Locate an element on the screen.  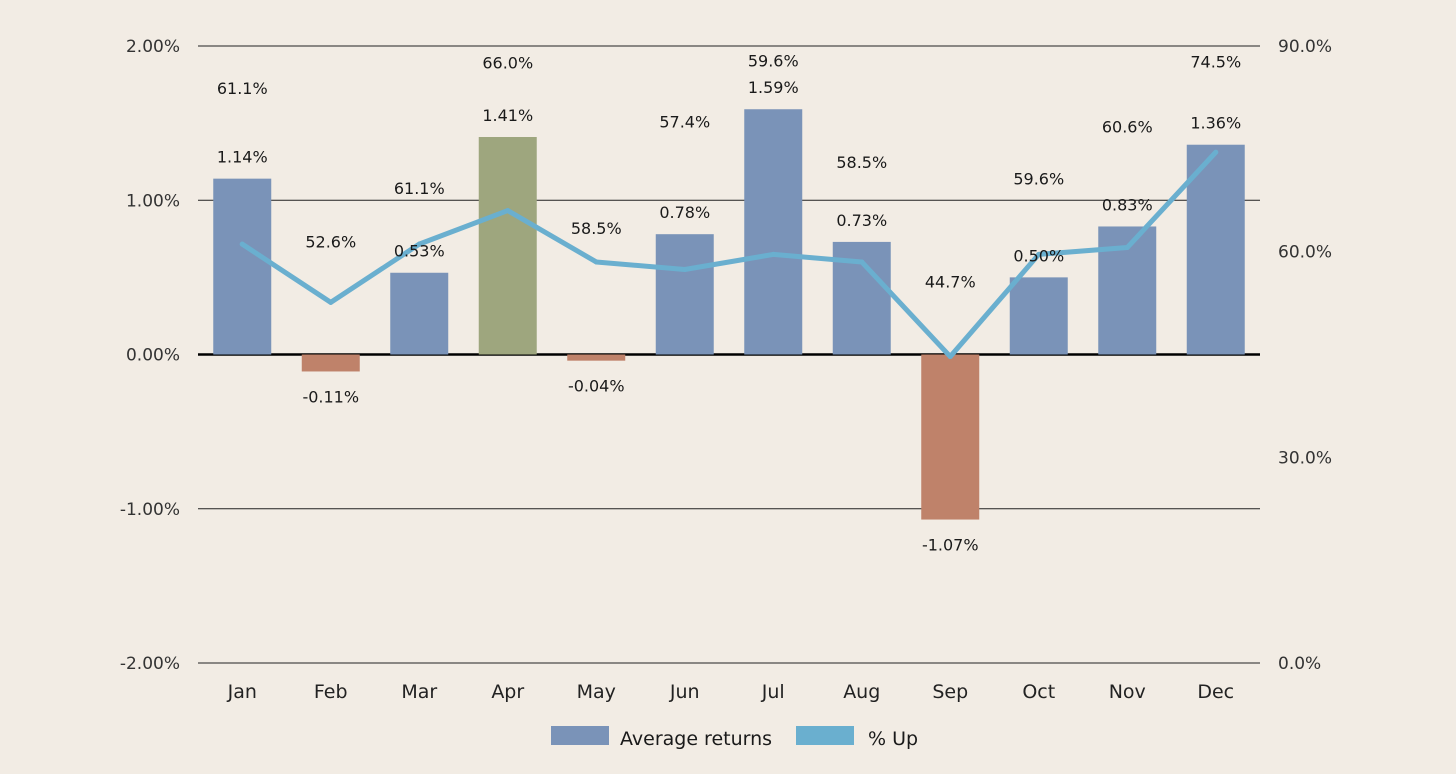
bar-sep is located at coordinates (950, 437).